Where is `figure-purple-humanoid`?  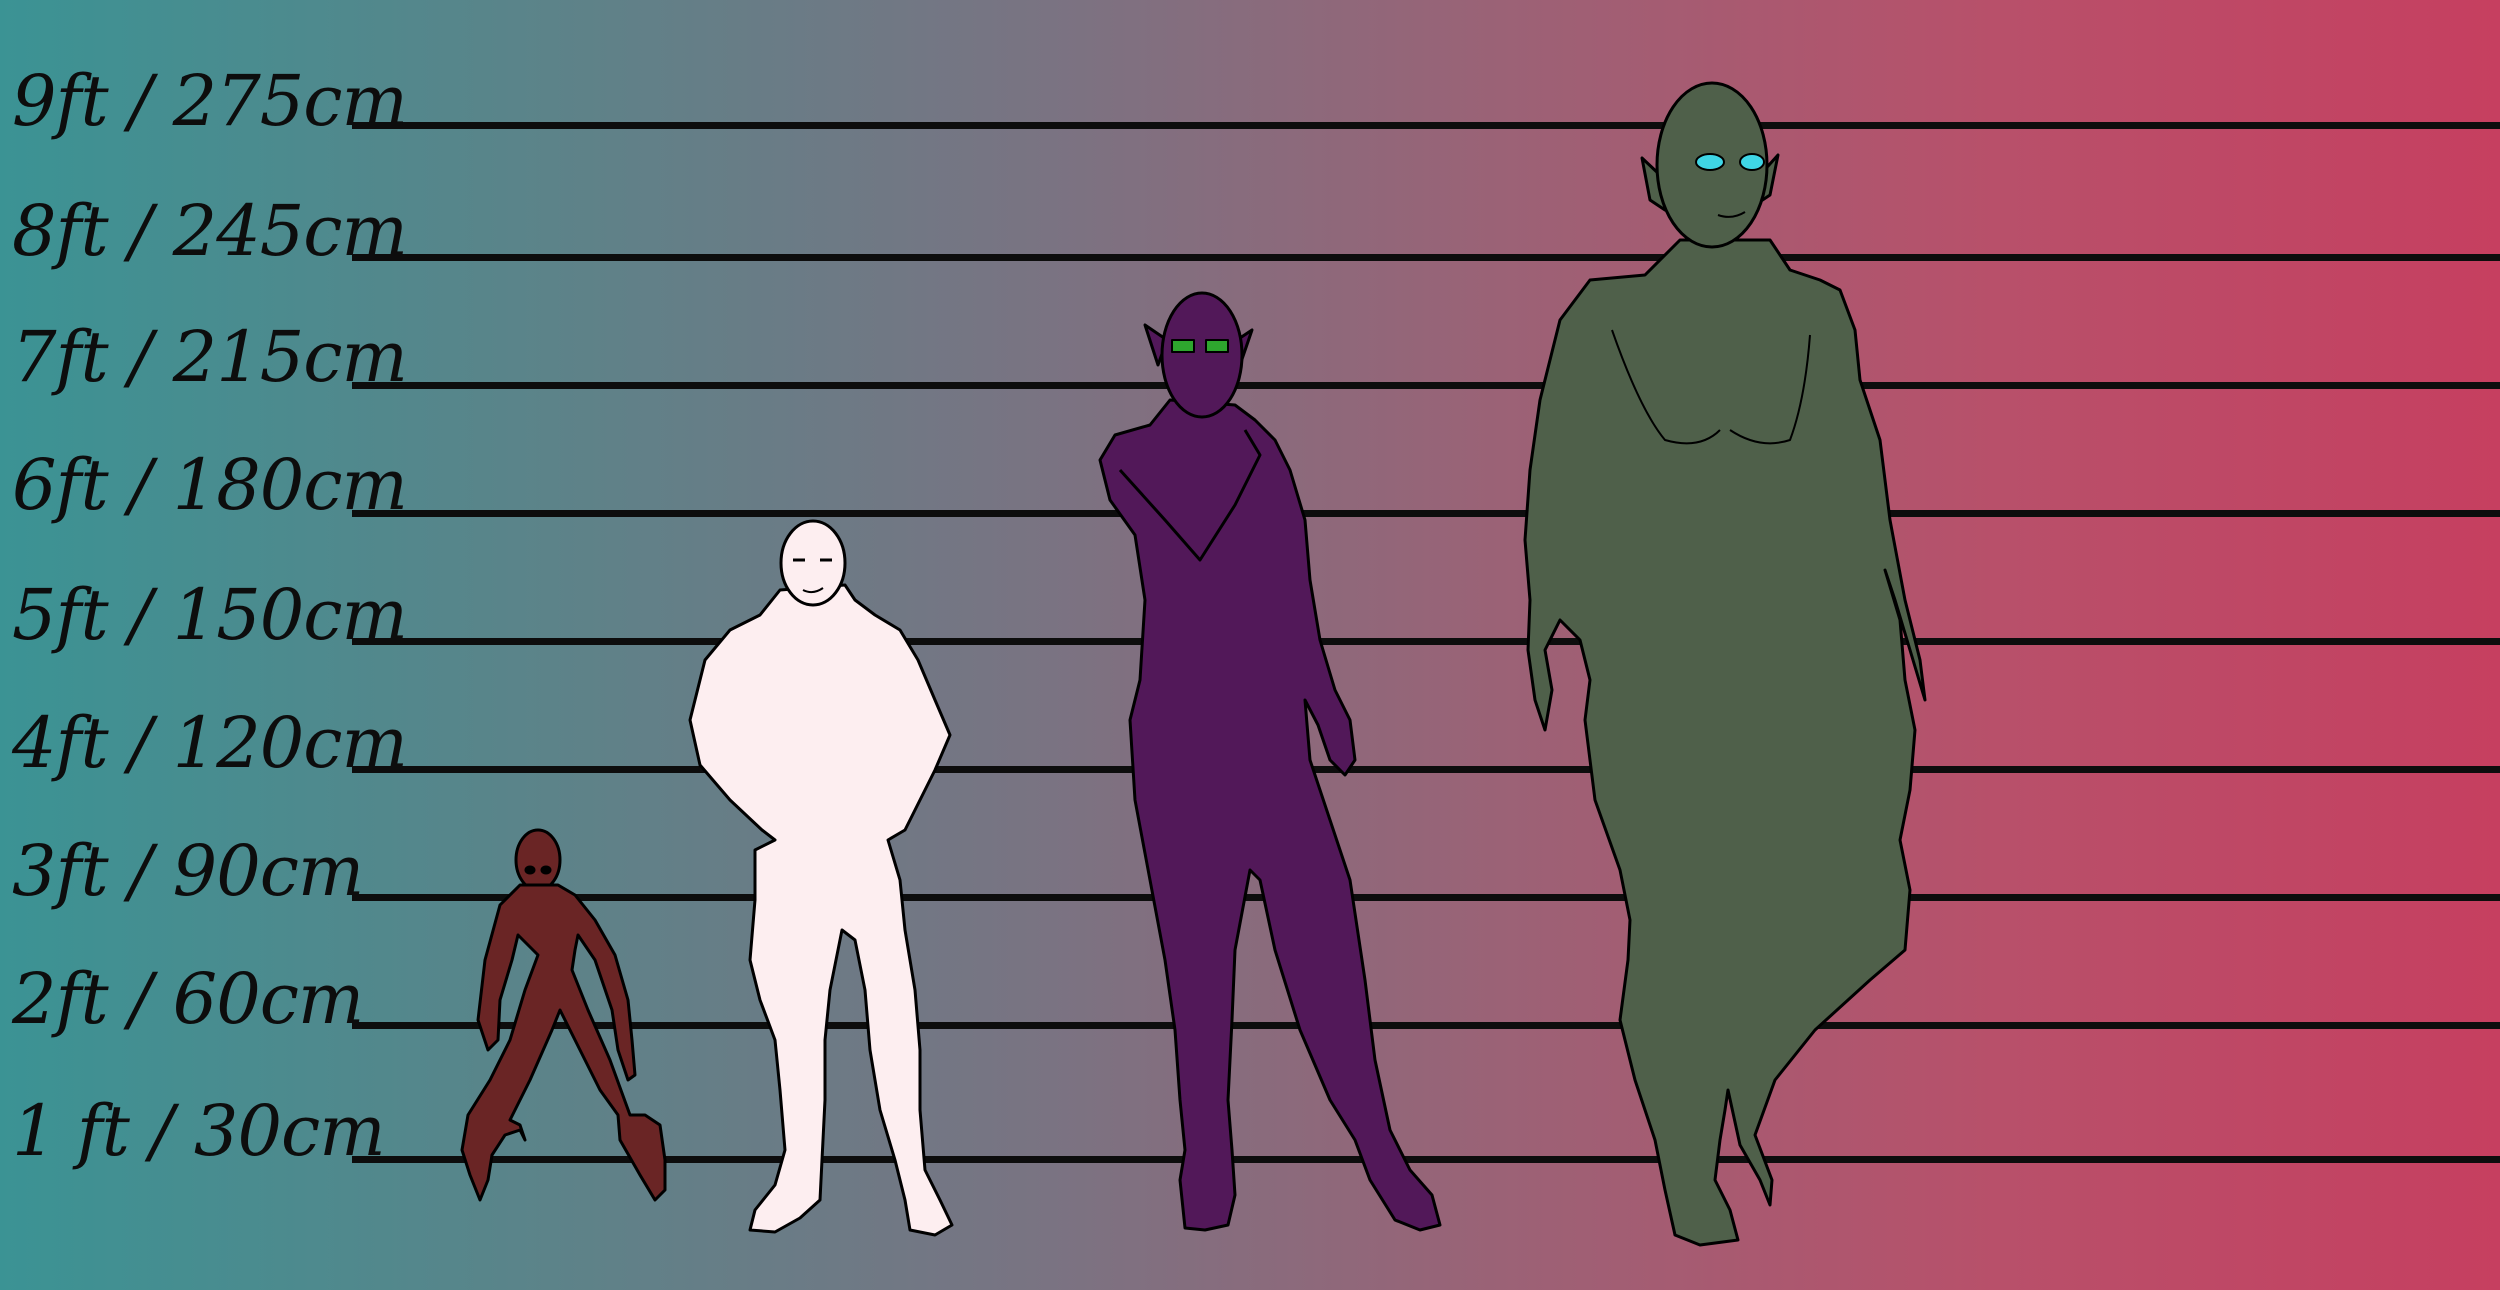 figure-purple-humanoid is located at coordinates (1270, 761).